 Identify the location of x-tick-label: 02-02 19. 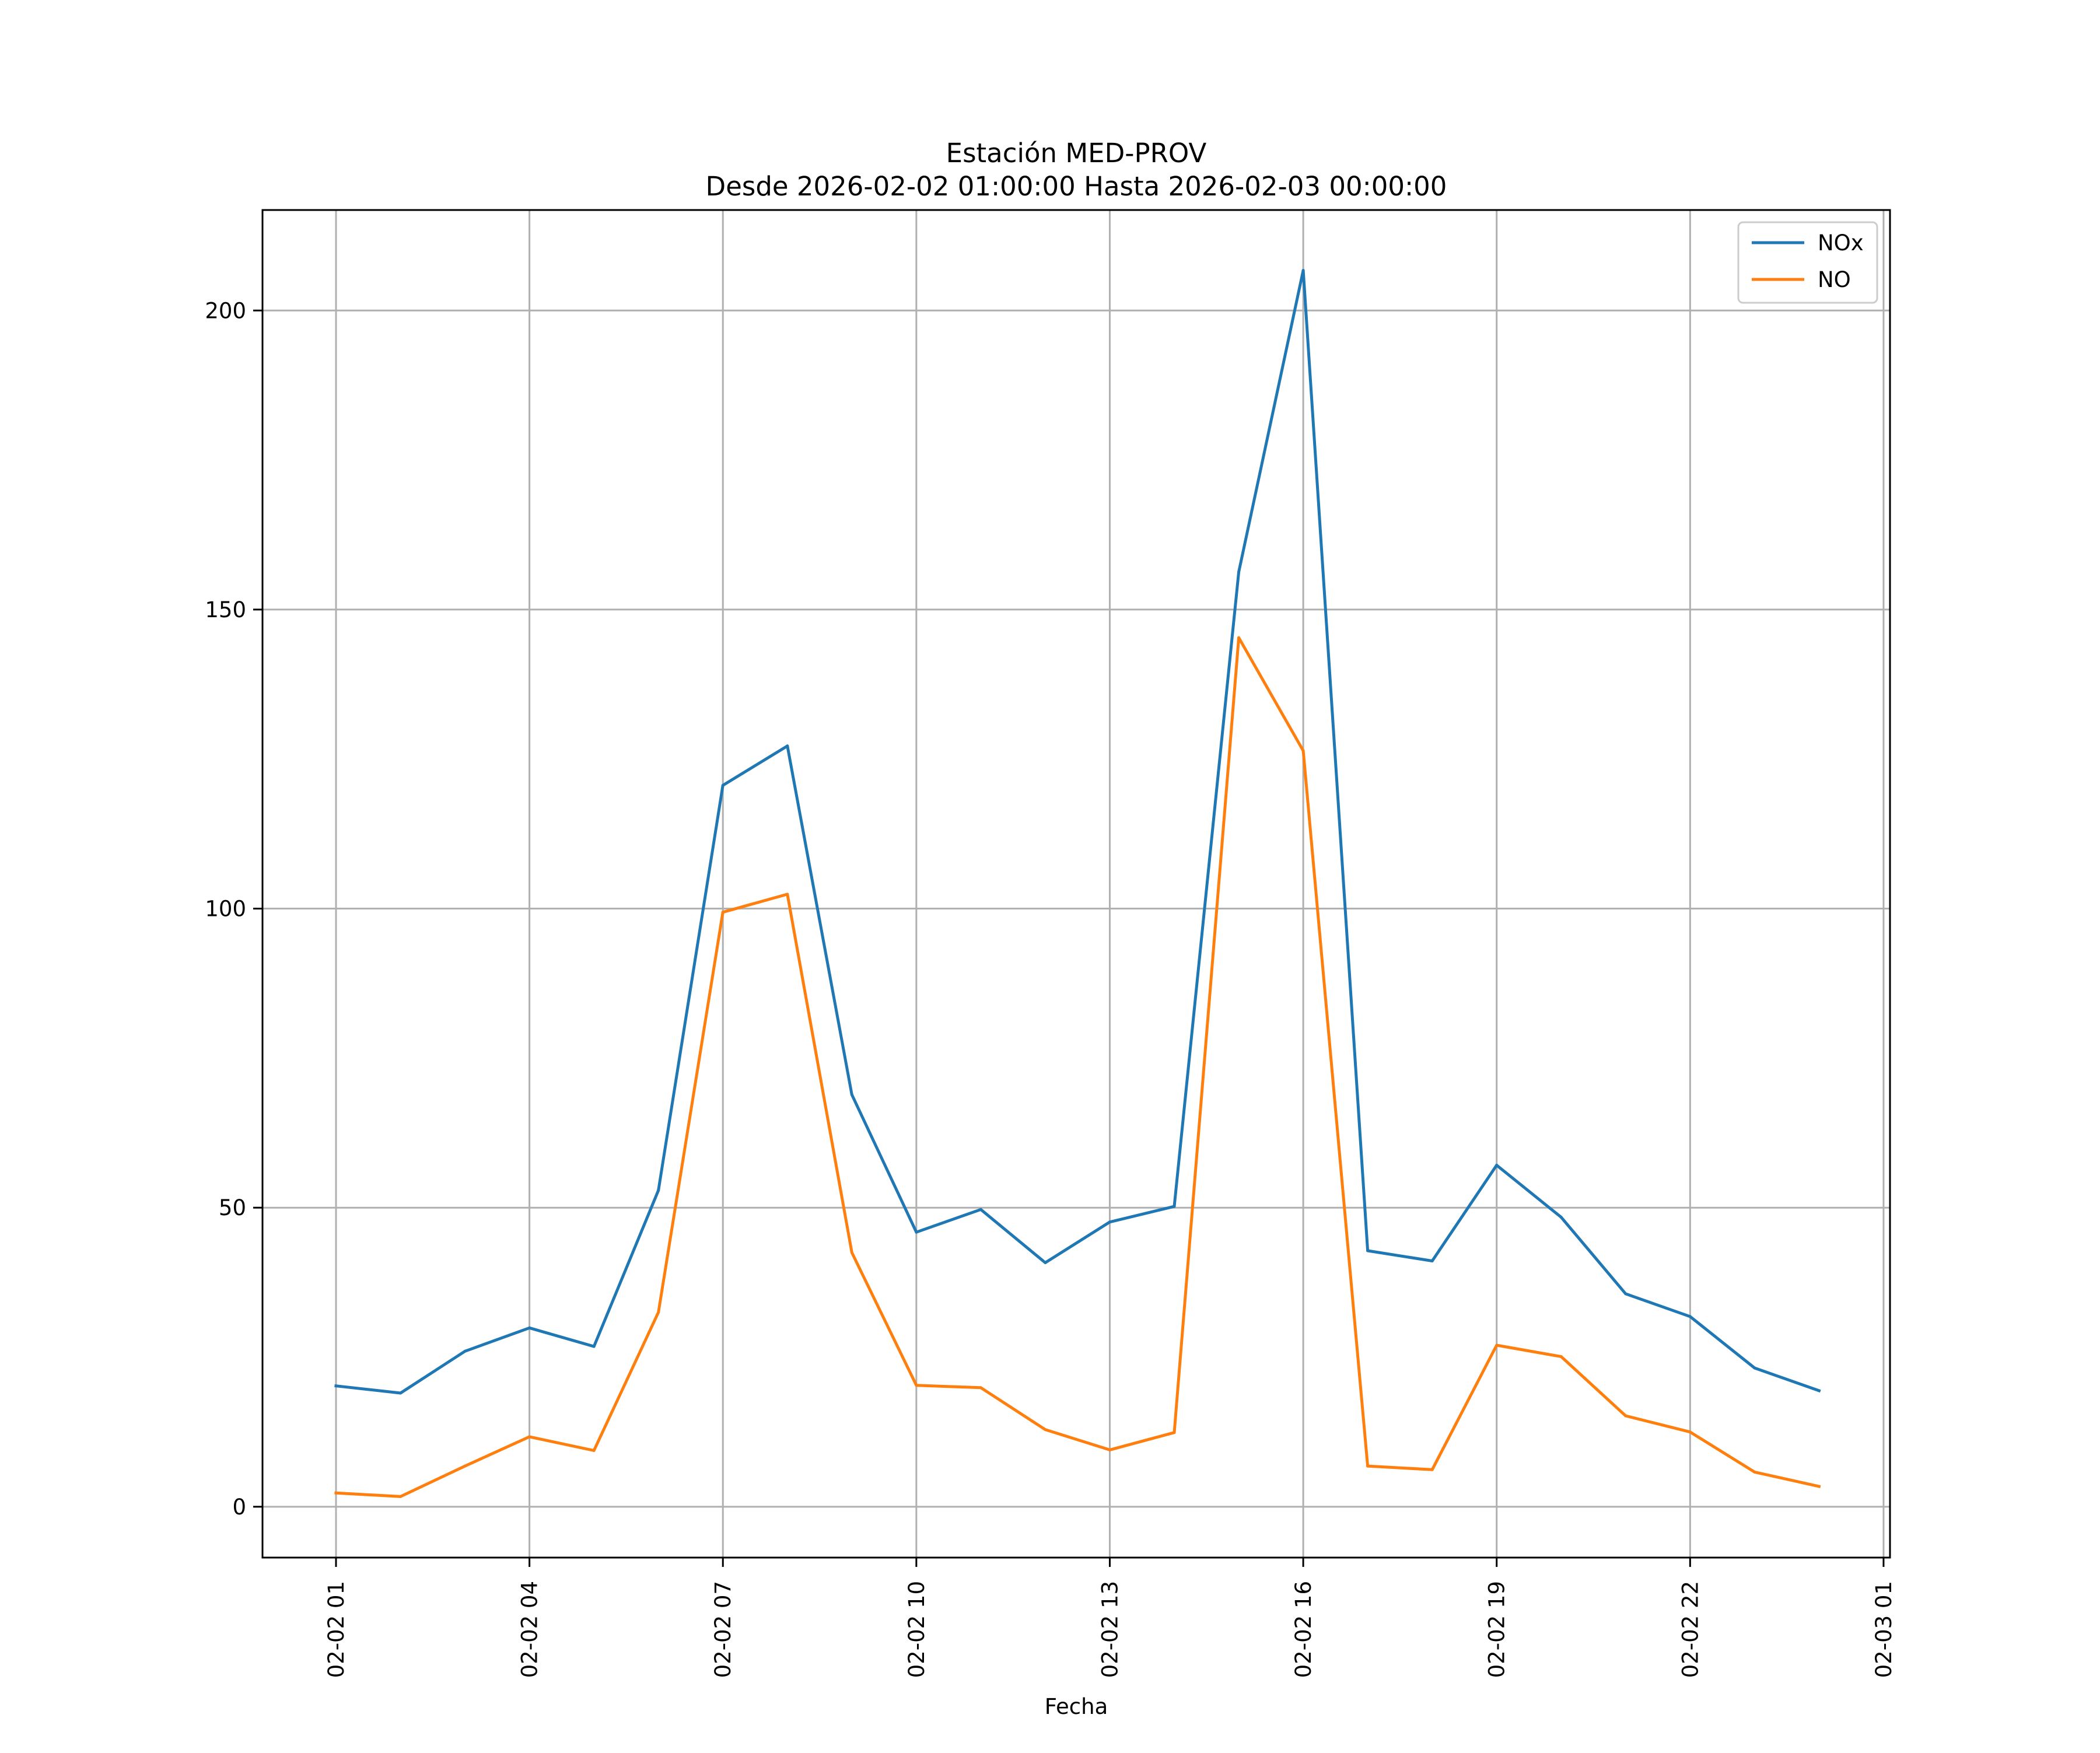
(1497, 1629).